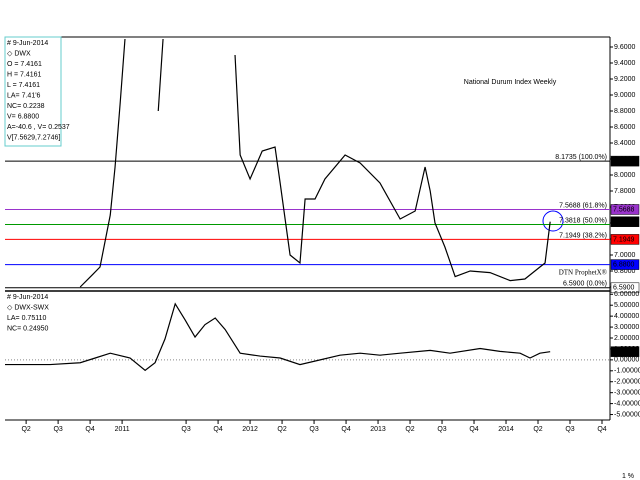 The width and height of the screenshot is (640, 480). Describe the element at coordinates (625, 111) in the screenshot. I see `y-tick-label: 8.8000` at that location.